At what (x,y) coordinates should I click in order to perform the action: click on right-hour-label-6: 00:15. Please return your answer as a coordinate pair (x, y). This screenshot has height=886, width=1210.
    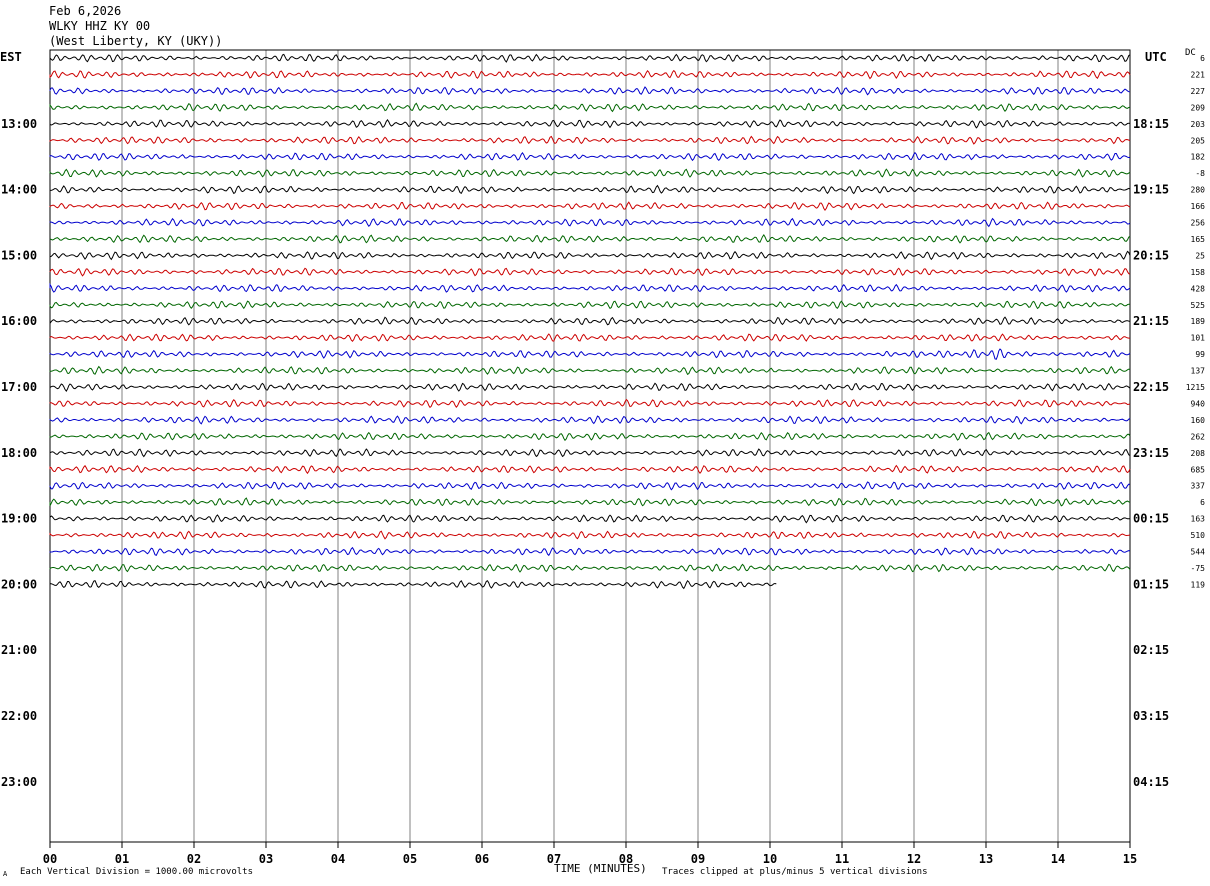
    Looking at the image, I should click on (1151, 519).